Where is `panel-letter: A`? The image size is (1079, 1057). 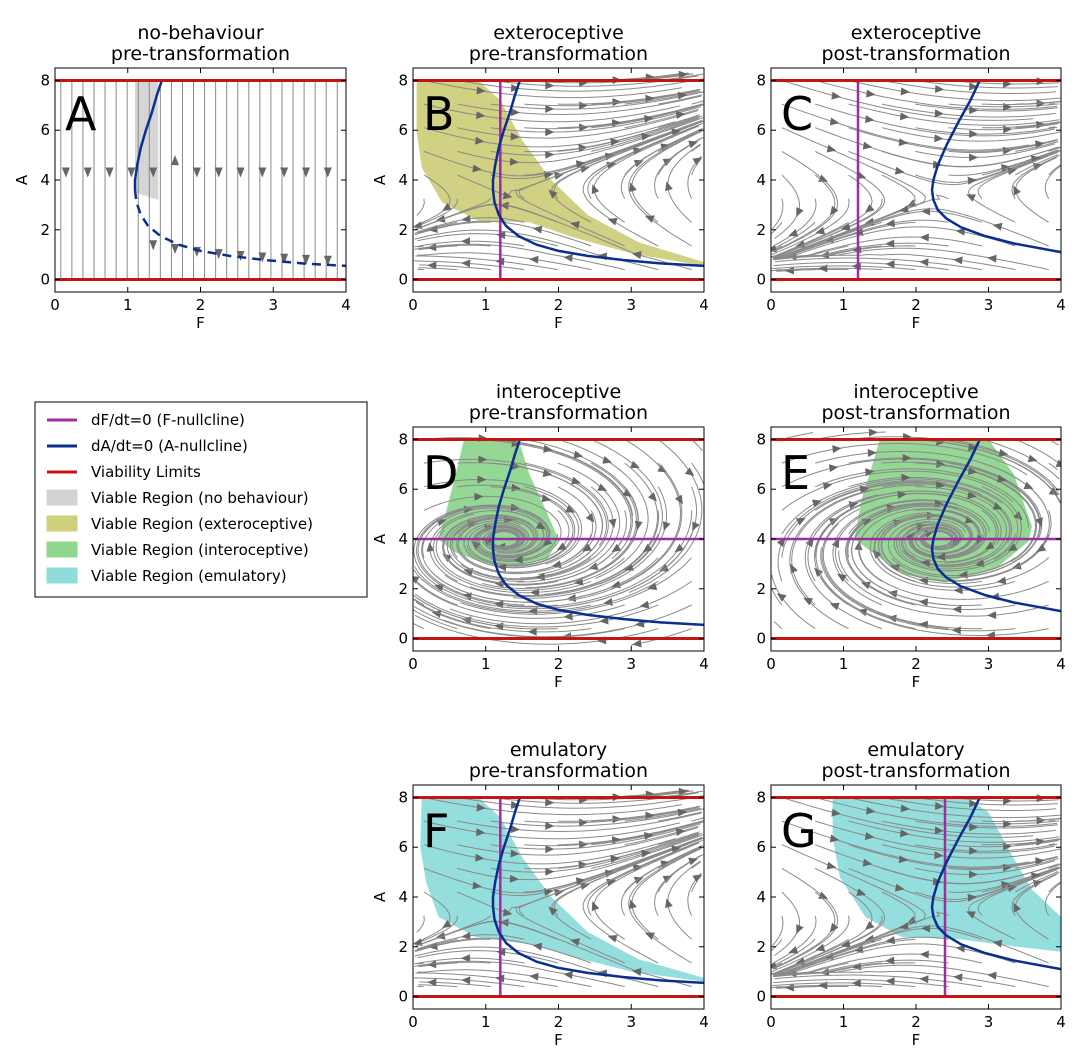
panel-letter: A is located at coordinates (81, 114).